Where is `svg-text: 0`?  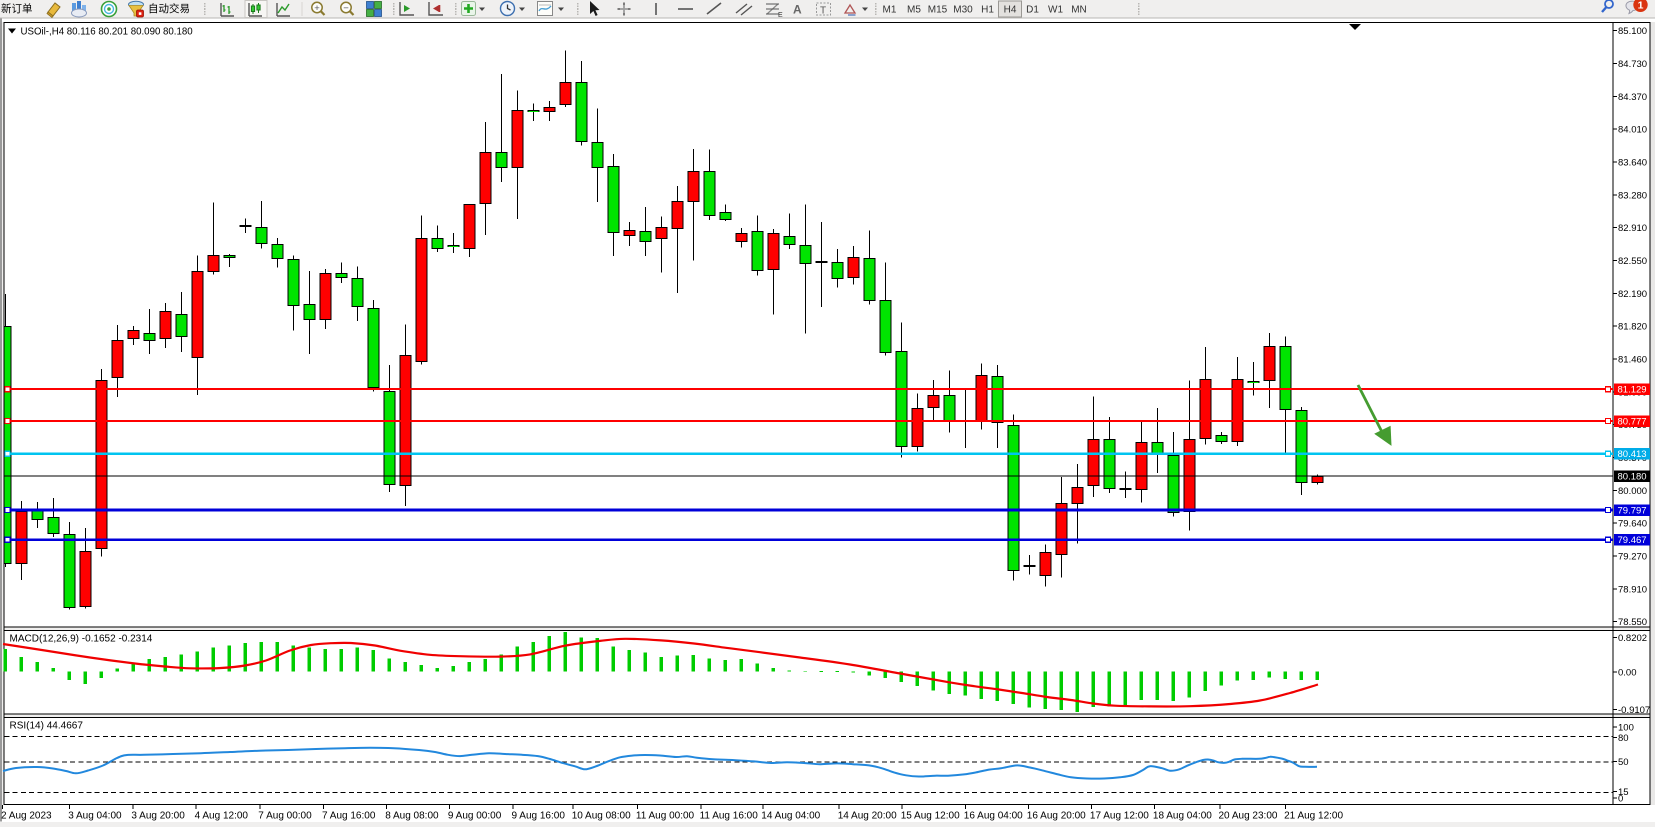 svg-text: 0 is located at coordinates (1620, 798).